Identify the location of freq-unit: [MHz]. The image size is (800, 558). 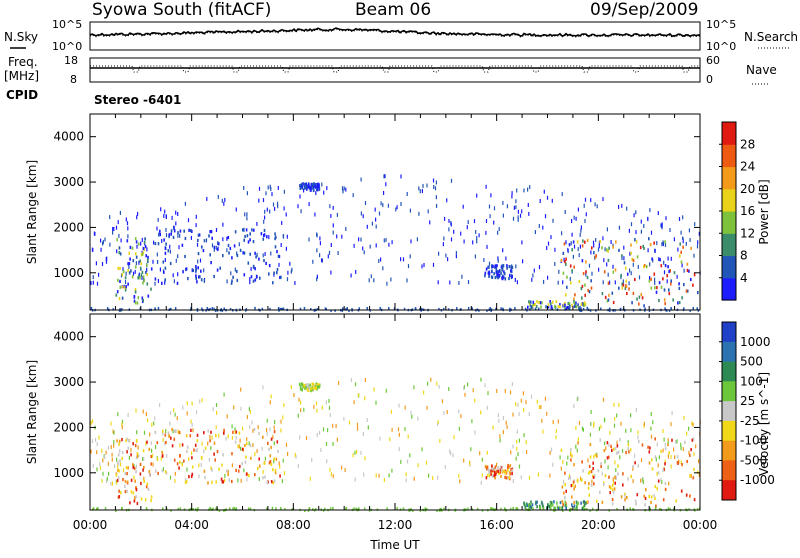
(21, 76).